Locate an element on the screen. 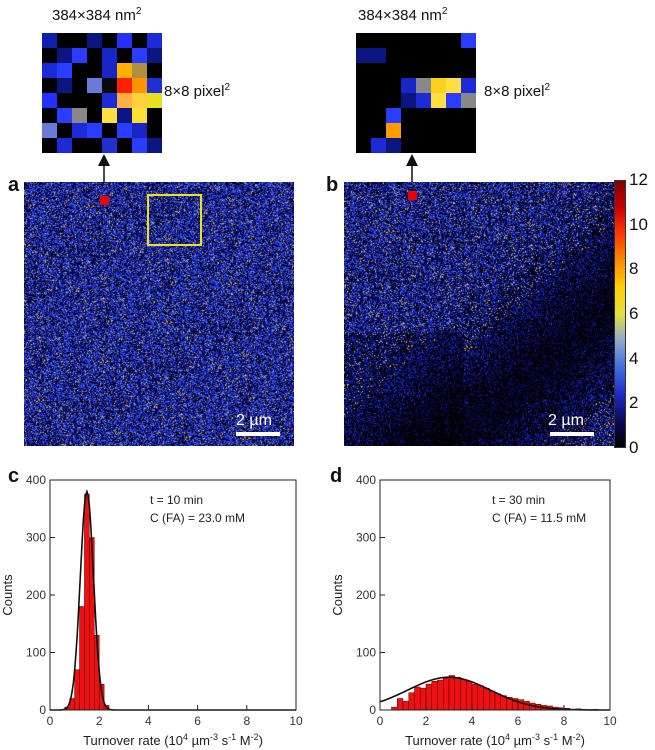  x-axis-label: Turnover rate (104 µm-3 s-1 M-2) is located at coordinates (173, 740).